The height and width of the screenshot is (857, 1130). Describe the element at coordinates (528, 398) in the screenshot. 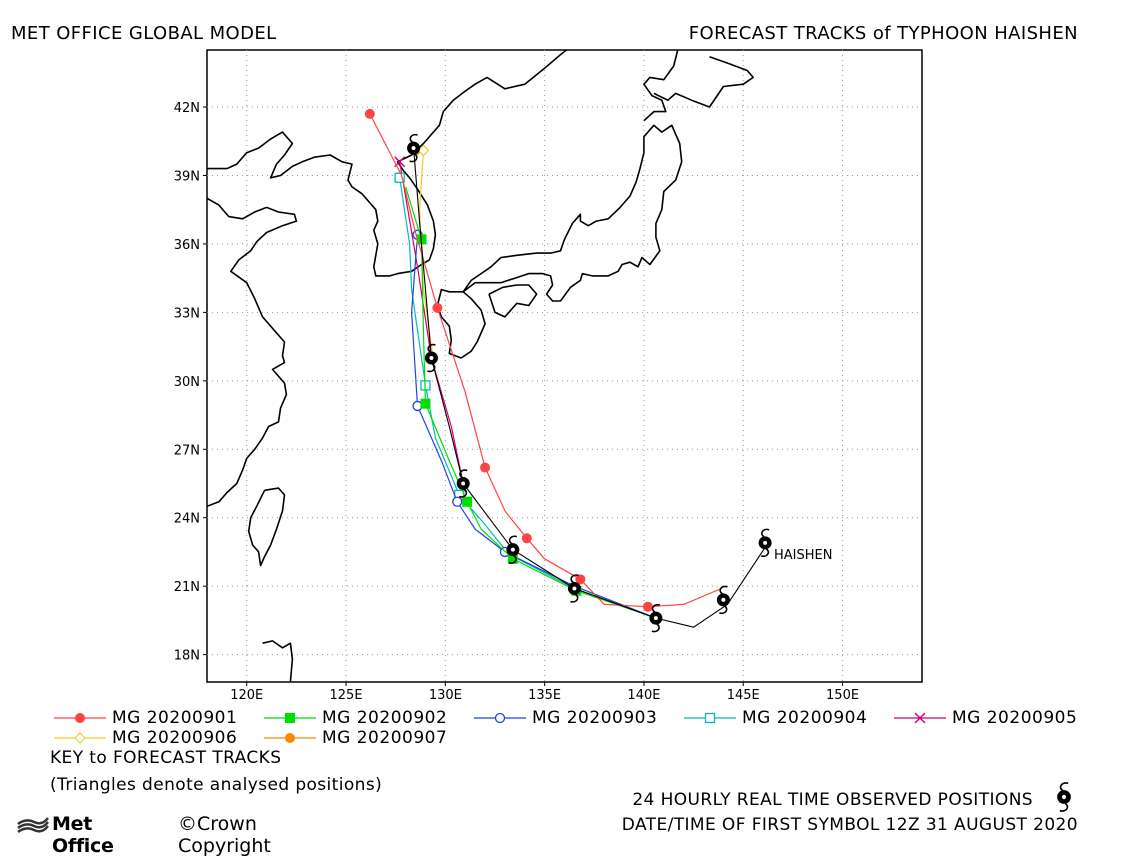

I see `forecast-track-line` at that location.